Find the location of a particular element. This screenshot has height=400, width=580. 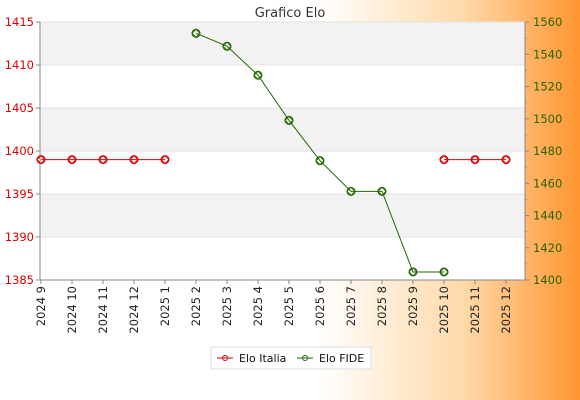

right-tick-label: 1420 is located at coordinates (547, 248).